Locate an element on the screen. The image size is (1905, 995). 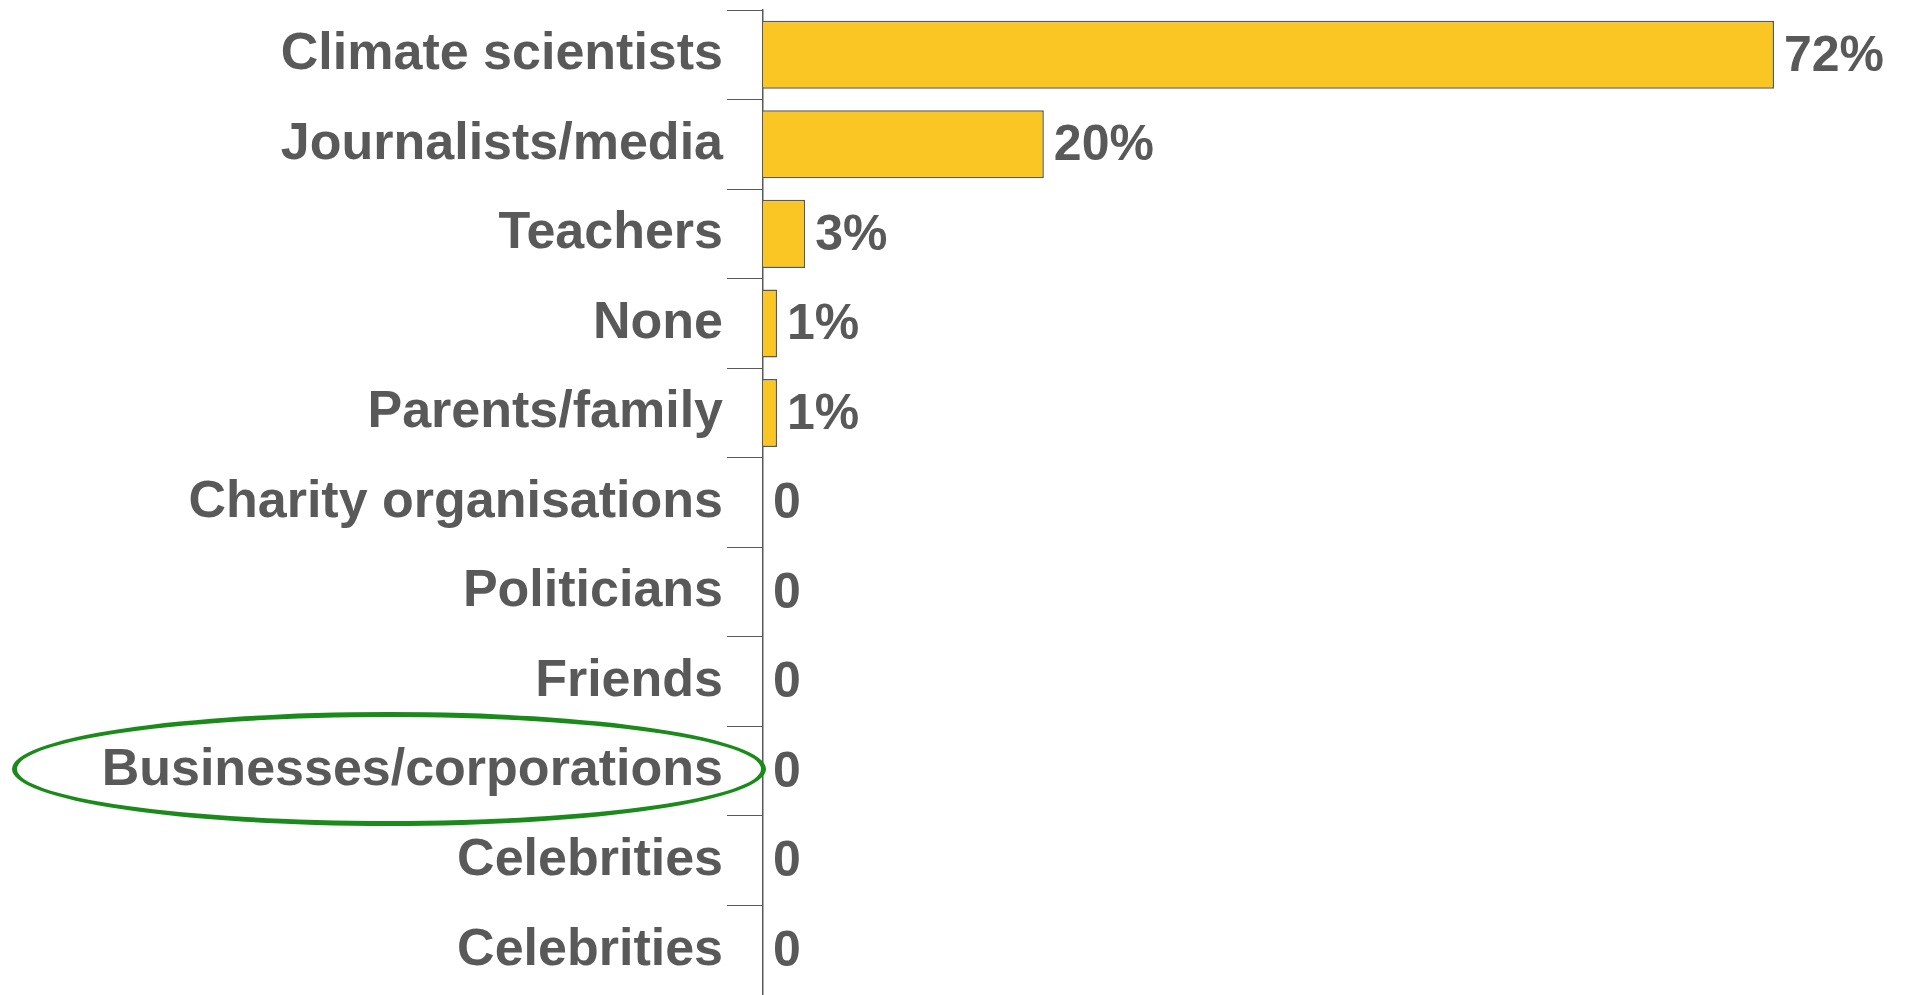
y-tick-label: Journalists/media is located at coordinates (502, 140).